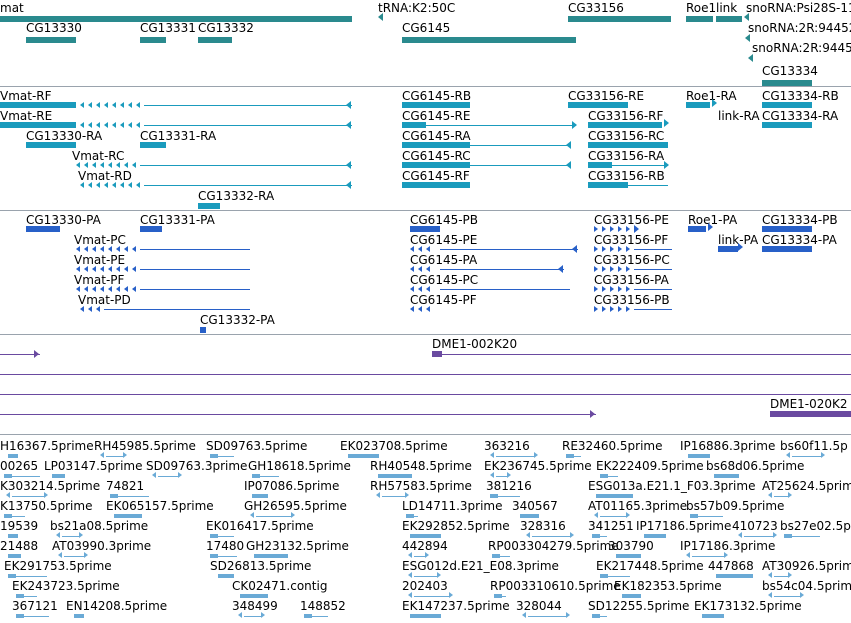 The image size is (851, 623). What do you see at coordinates (604, 229) in the screenshot?
I see `arrow-right-icon` at bounding box center [604, 229].